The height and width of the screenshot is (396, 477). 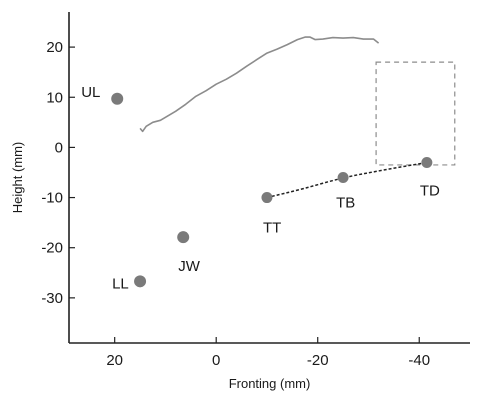 What do you see at coordinates (117, 98) in the screenshot?
I see `data-point-ul` at bounding box center [117, 98].